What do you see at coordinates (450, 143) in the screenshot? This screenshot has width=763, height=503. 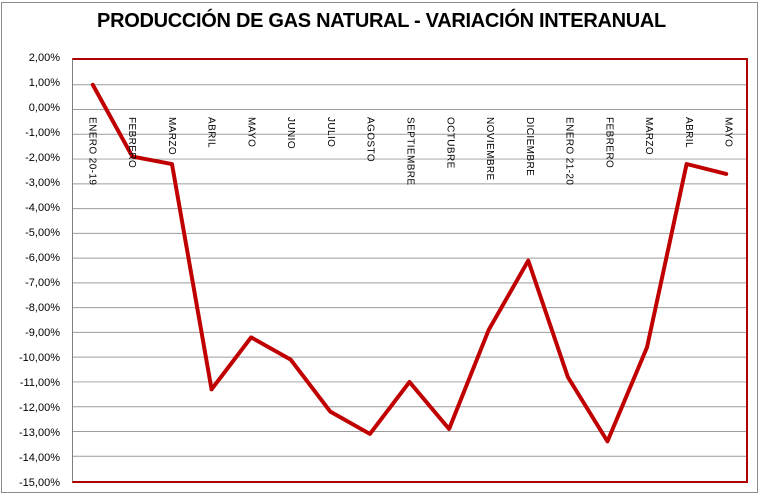 I see `x-category-label: OCTUBRE` at bounding box center [450, 143].